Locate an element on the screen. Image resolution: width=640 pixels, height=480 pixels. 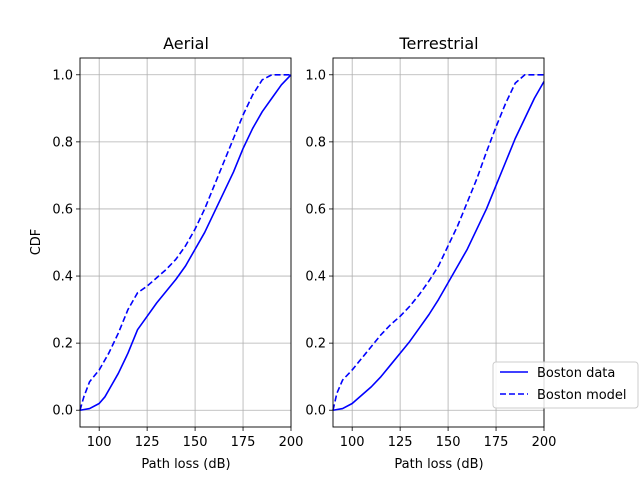
aerial-y-tick-label-0.4: 0.4 is located at coordinates (62, 277).